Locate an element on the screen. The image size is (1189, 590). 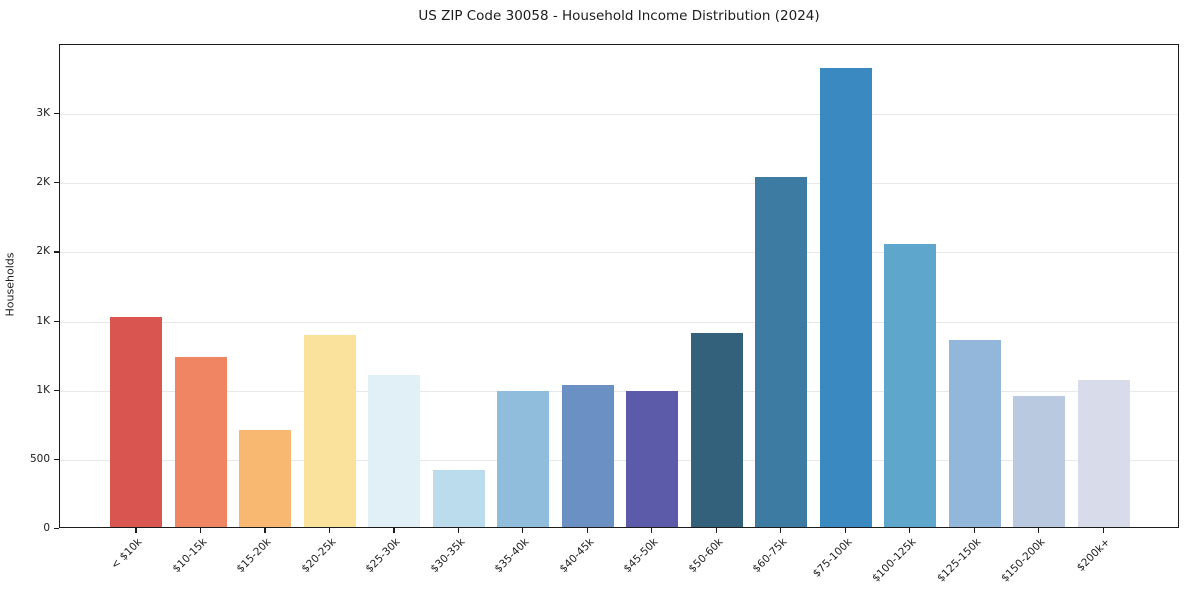
y-tick-label: 3K is located at coordinates (43, 113).